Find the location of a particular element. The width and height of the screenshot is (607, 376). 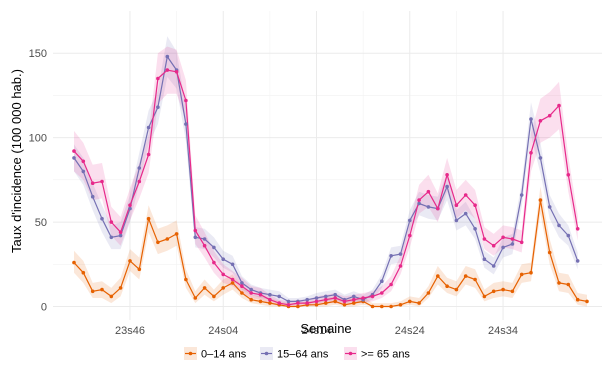

legend-label-15-64-ans: 15–64 ans is located at coordinates (303, 355).